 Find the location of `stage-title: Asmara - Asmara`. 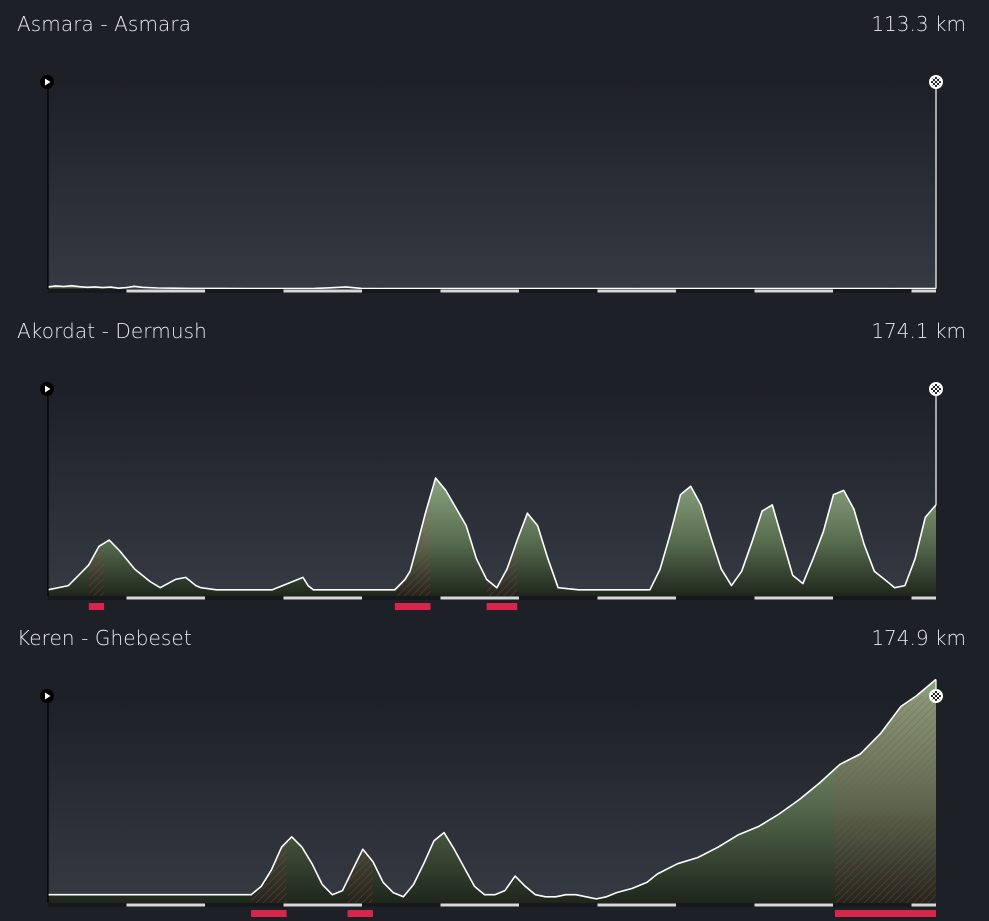

stage-title: Asmara - Asmara is located at coordinates (104, 24).